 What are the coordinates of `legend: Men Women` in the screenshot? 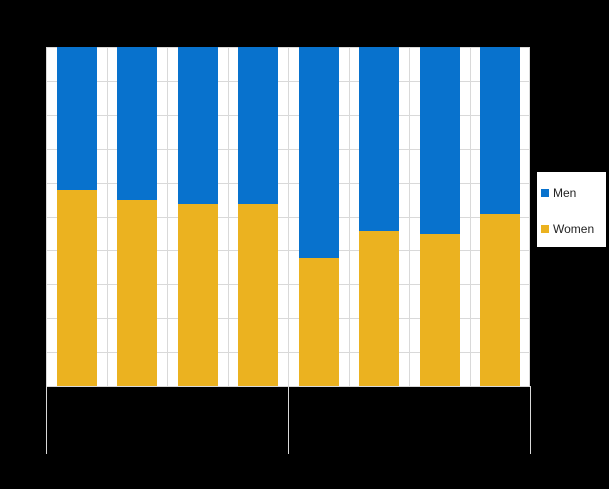 It's located at (571, 209).